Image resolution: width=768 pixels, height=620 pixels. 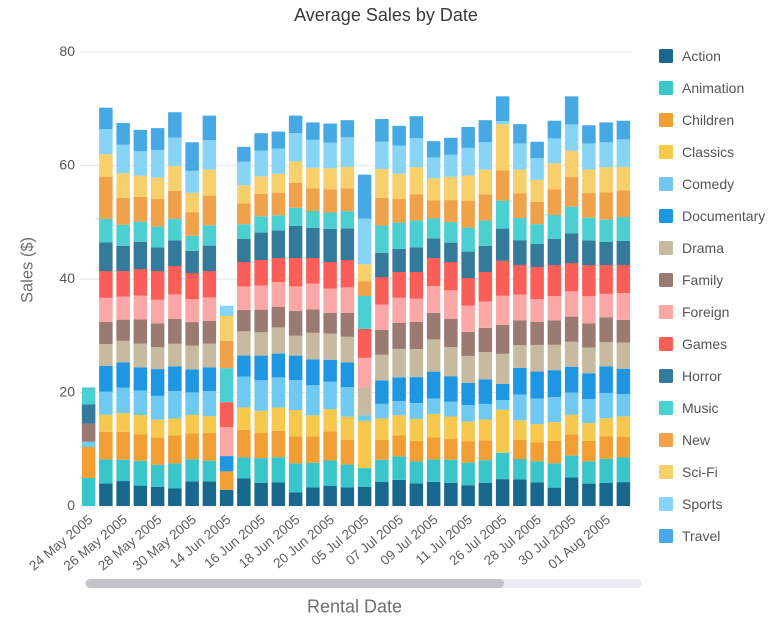 What do you see at coordinates (67, 164) in the screenshot?
I see `svg-text: 60` at bounding box center [67, 164].